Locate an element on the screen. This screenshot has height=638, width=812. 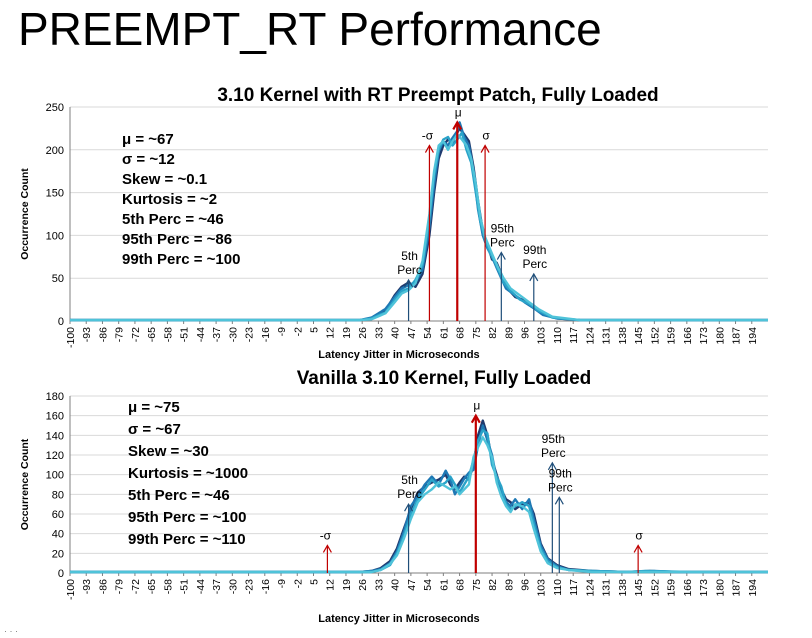
stat-line: 99th Perc = ~100 is located at coordinates (181, 259).